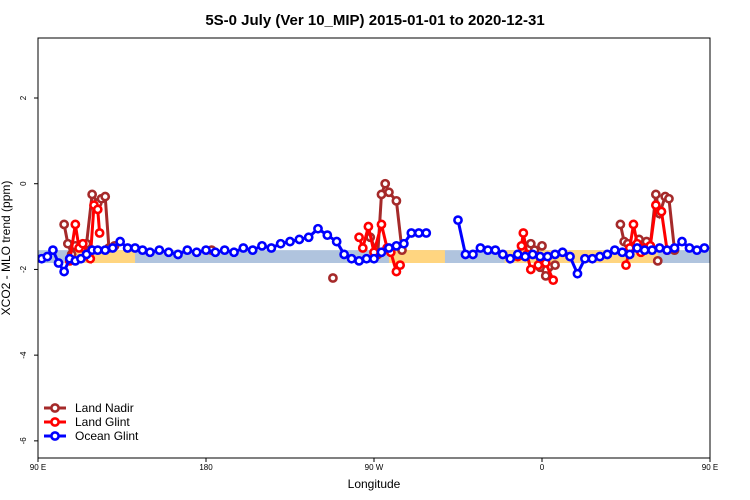  Describe the element at coordinates (6, 248) in the screenshot. I see `y-axis-label: XCO2 - MLO trend (ppm)` at that location.